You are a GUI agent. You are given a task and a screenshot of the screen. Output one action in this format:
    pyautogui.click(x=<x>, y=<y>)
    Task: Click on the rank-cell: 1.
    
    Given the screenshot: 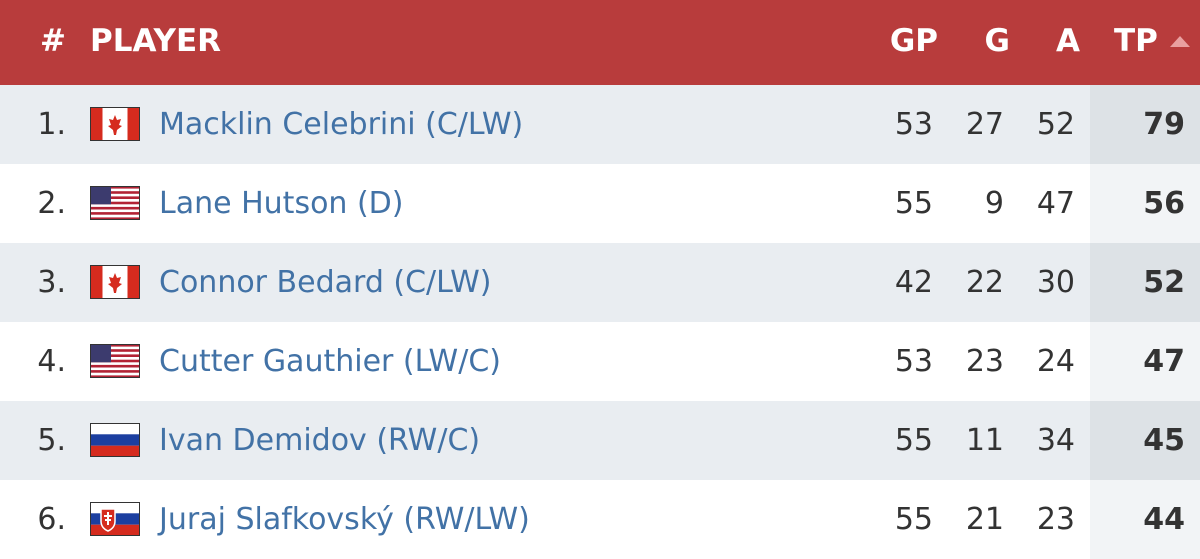 What is the action you would take?
    pyautogui.click(x=51, y=124)
    